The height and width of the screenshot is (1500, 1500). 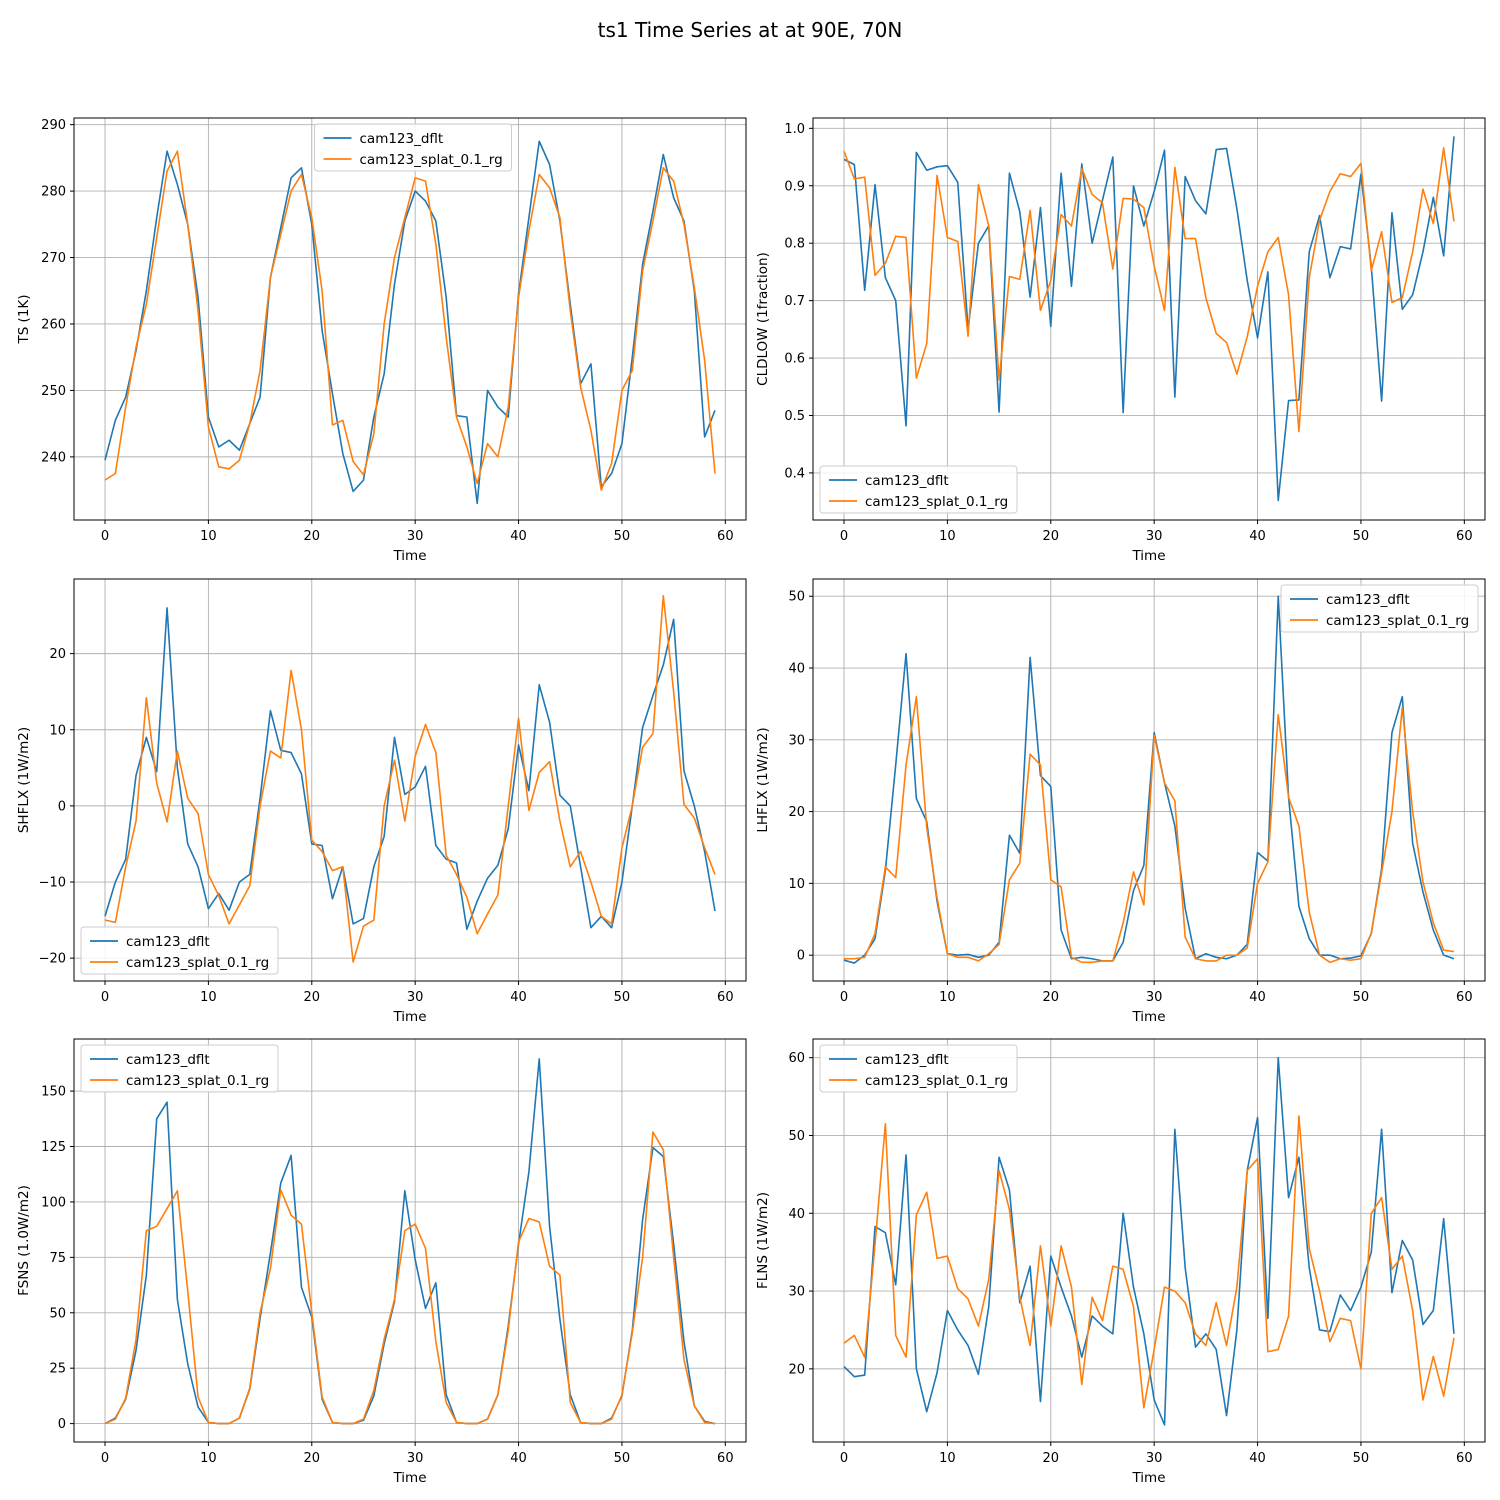 What do you see at coordinates (52, 959) in the screenshot?
I see `y-tick-label: −20` at bounding box center [52, 959].